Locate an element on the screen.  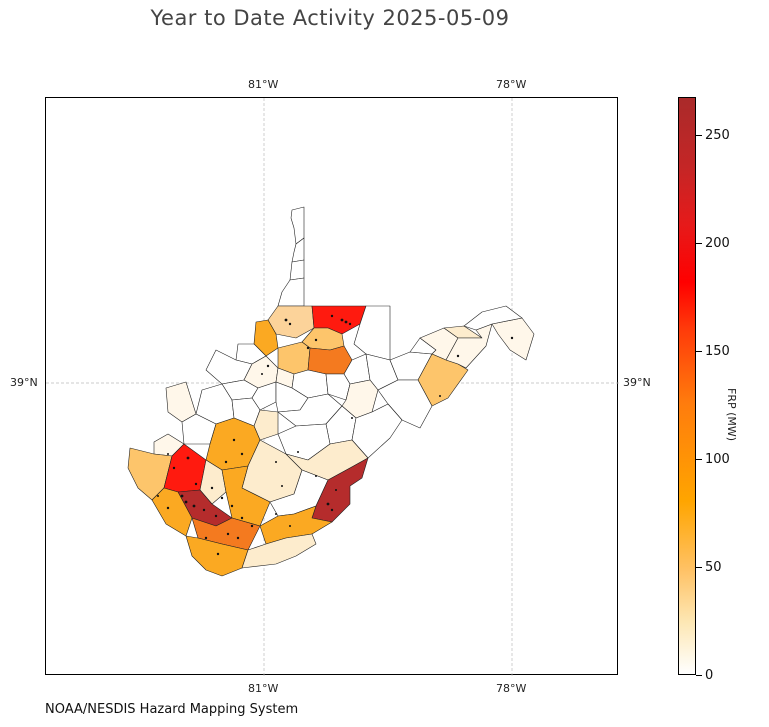
colorbar-label-200: 200 is located at coordinates (717, 243).